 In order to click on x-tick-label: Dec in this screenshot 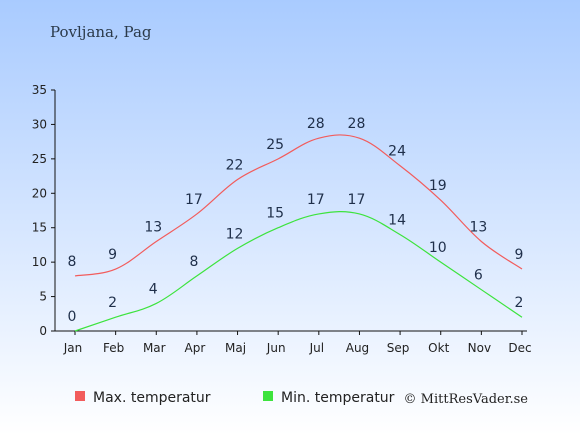, I will do `click(519, 348)`.